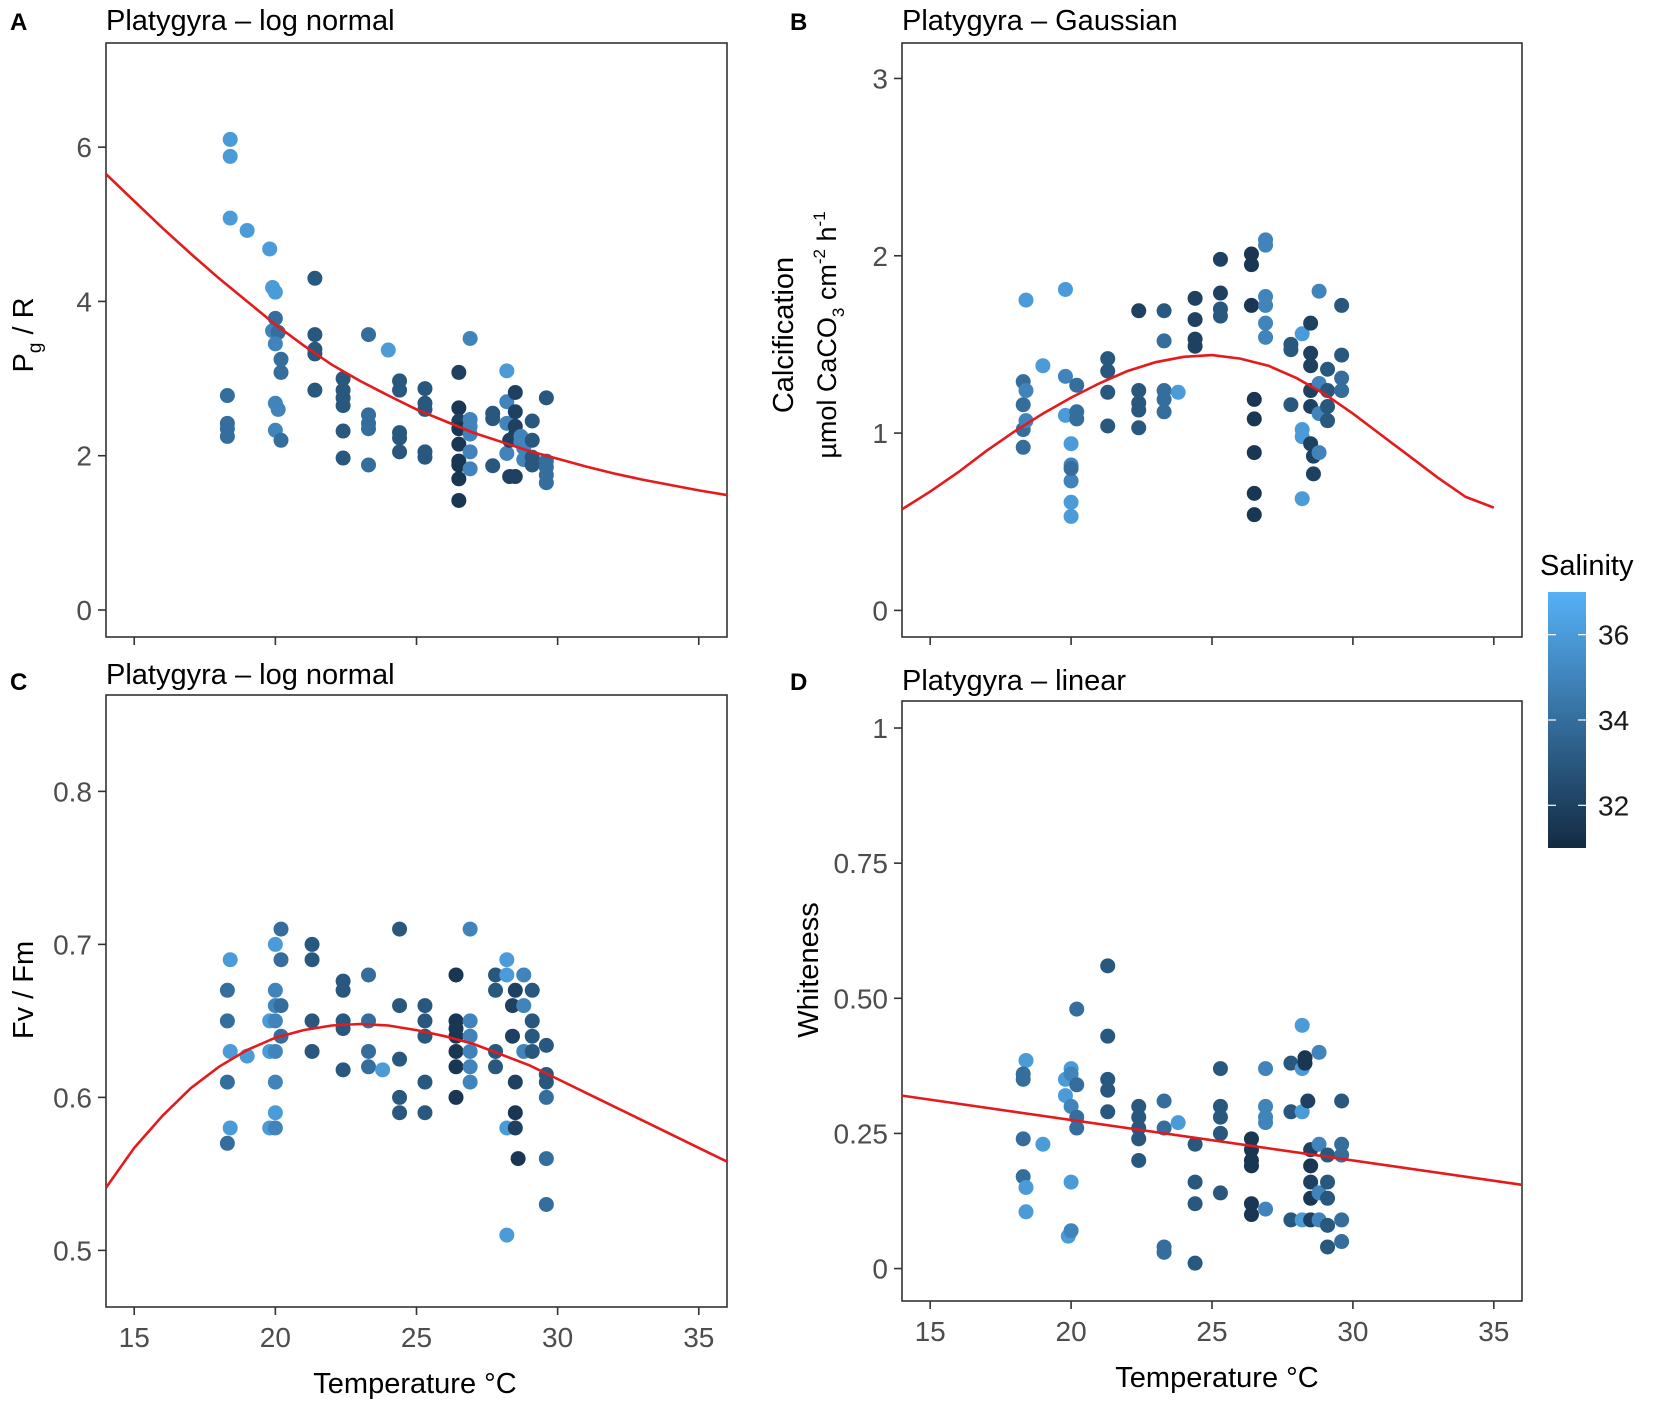 The height and width of the screenshot is (1406, 1654). Describe the element at coordinates (414, 1384) in the screenshot. I see `panel-c-xlabel: Temperature °C` at that location.